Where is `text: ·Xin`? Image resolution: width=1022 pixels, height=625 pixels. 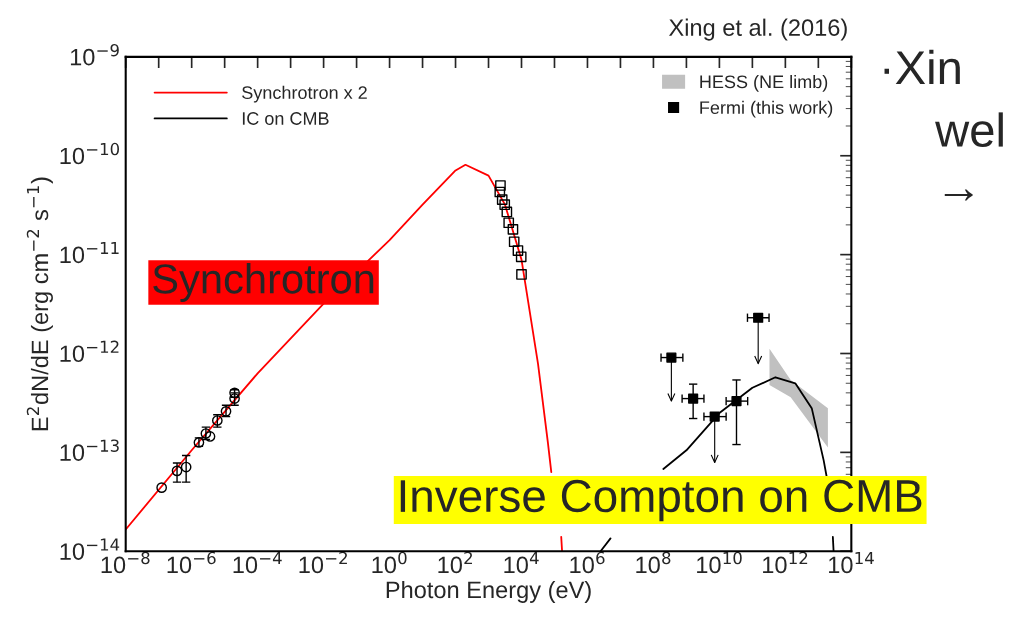 text: ·Xin is located at coordinates (922, 67).